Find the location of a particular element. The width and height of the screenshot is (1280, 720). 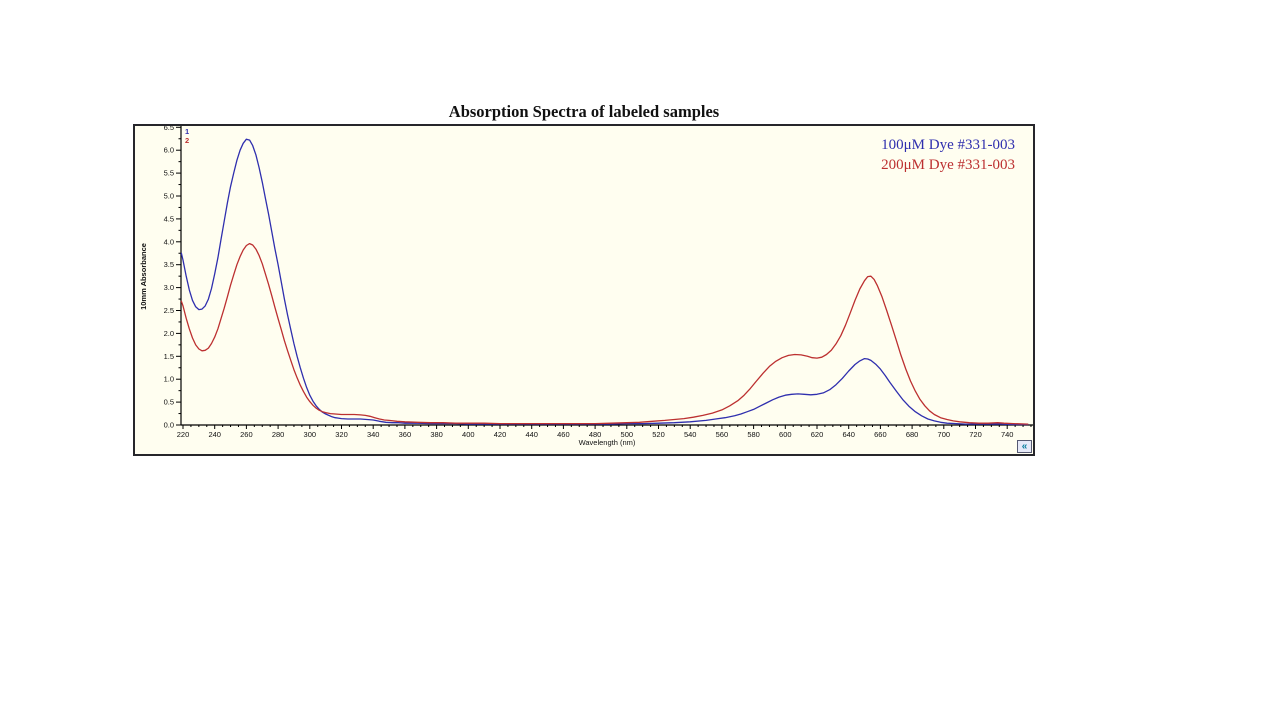

tick-label: 700 is located at coordinates (944, 434).